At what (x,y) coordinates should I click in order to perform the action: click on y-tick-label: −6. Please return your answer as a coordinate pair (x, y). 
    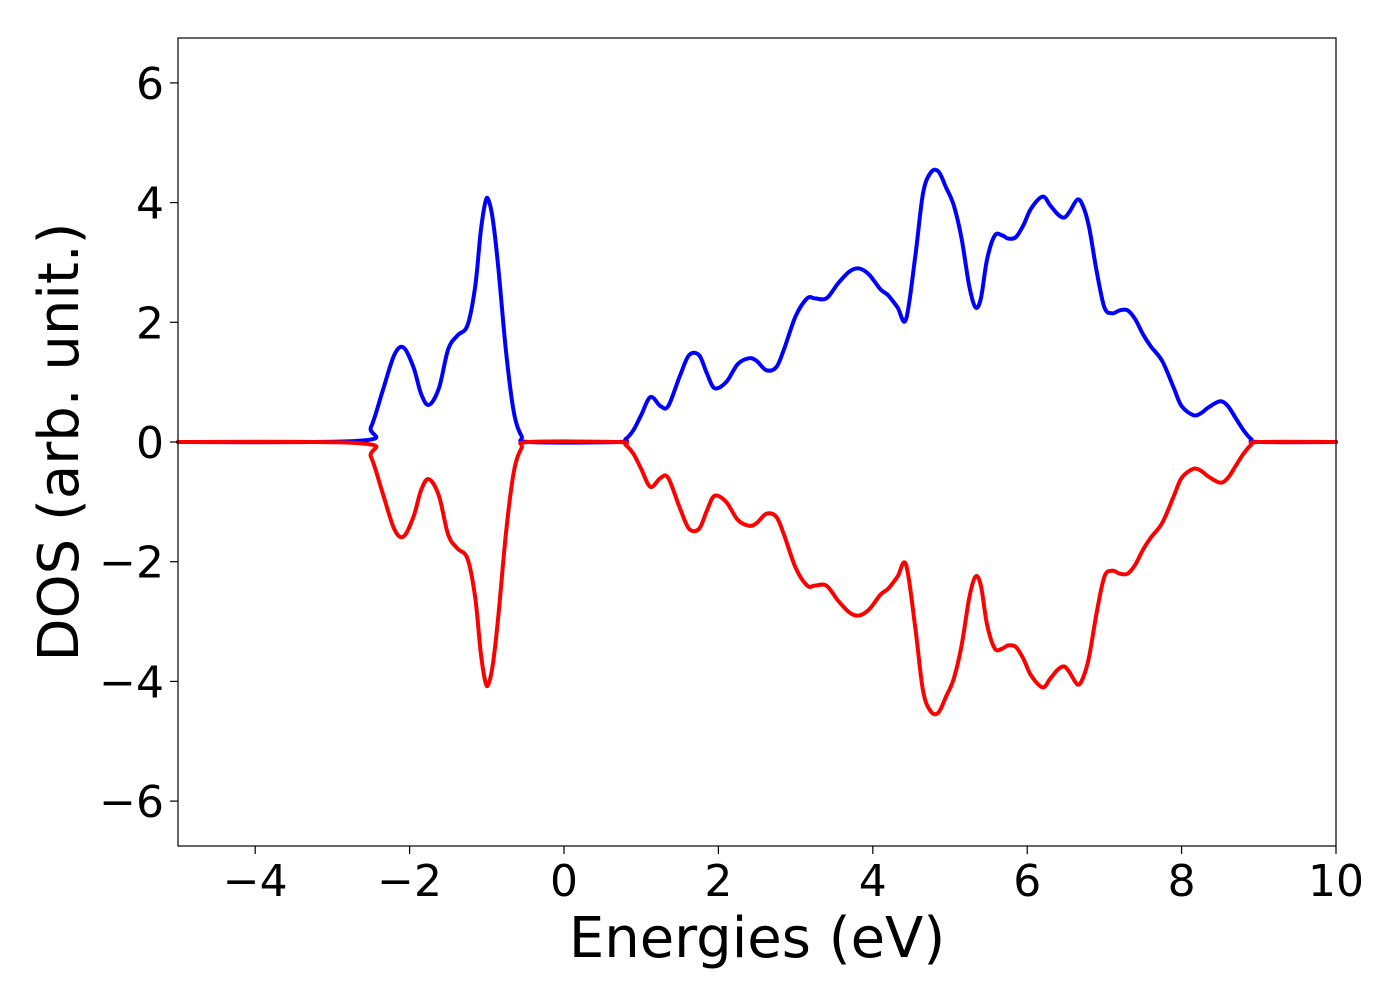
    Looking at the image, I should click on (131, 802).